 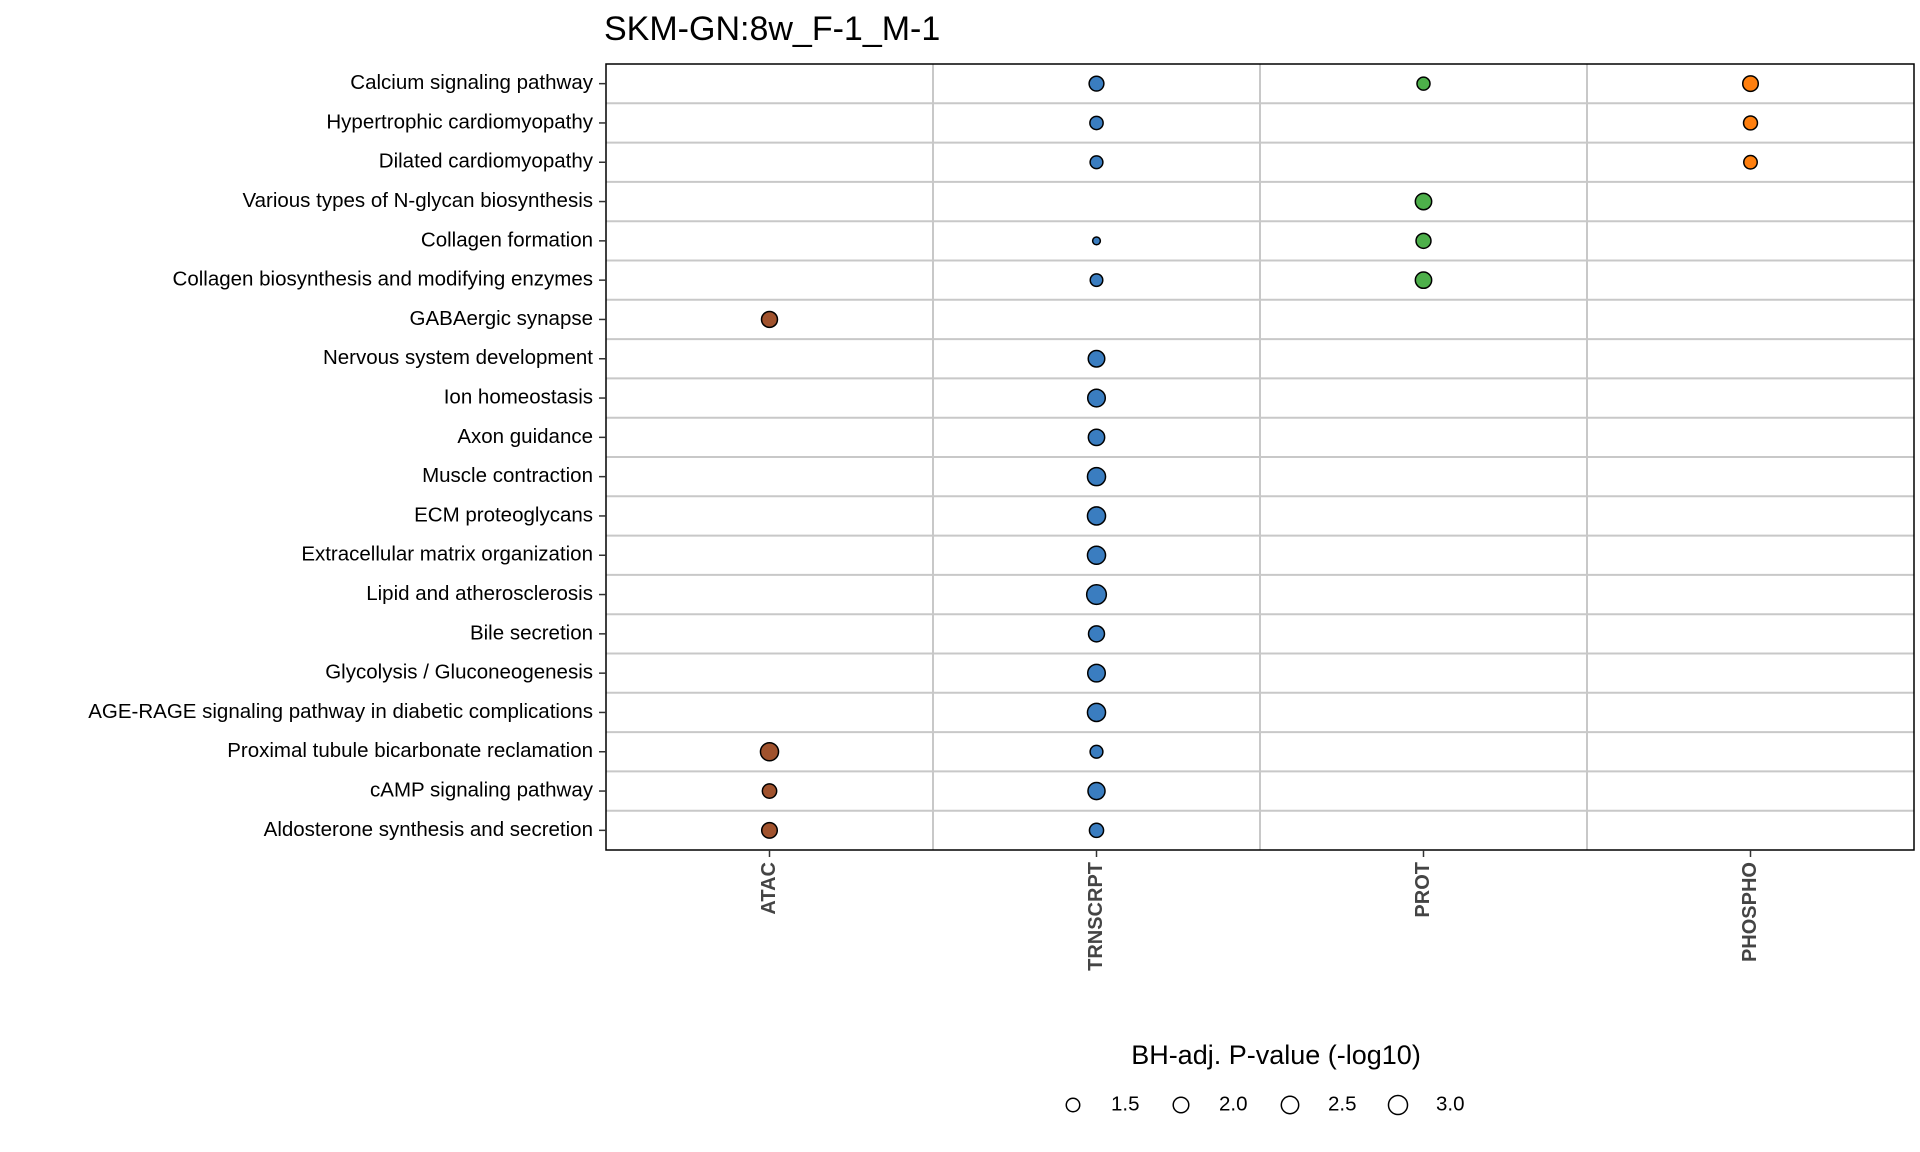 What do you see at coordinates (1450, 1103) in the screenshot?
I see `legend-size-label: 3.0` at bounding box center [1450, 1103].